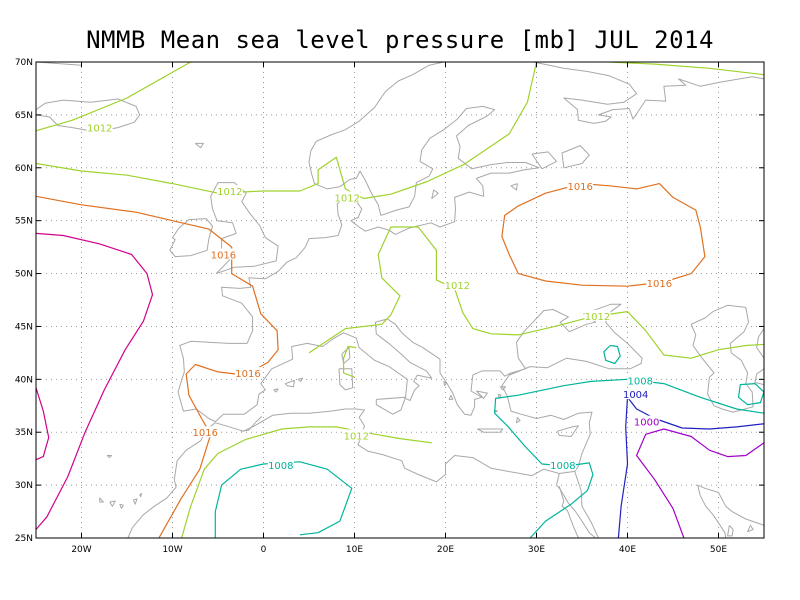  What do you see at coordinates (172, 550) in the screenshot?
I see `x-tick-label: 10W` at bounding box center [172, 550].